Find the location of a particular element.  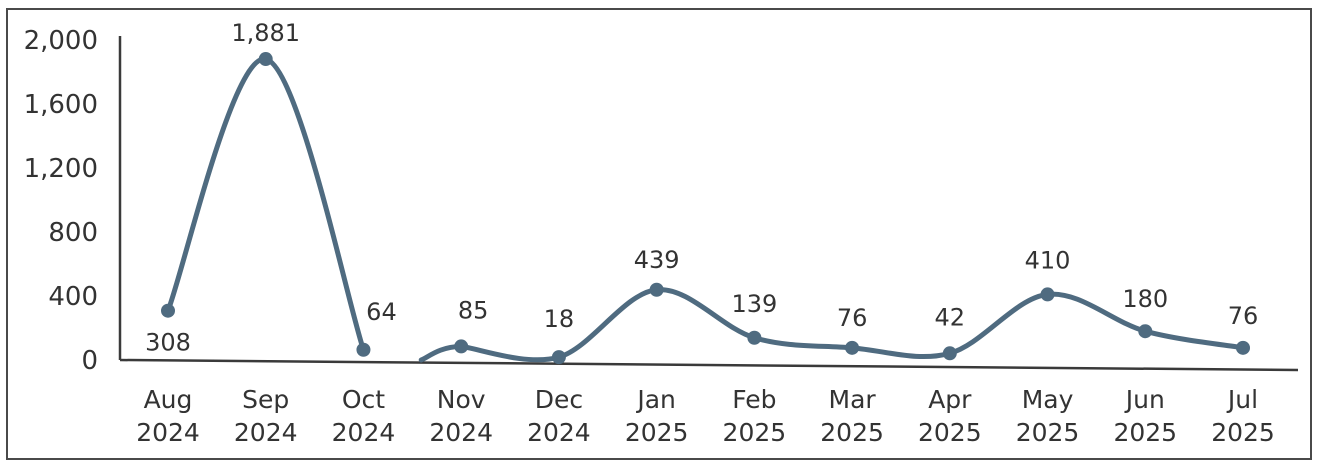

x-axis-line is located at coordinates (709, 365).